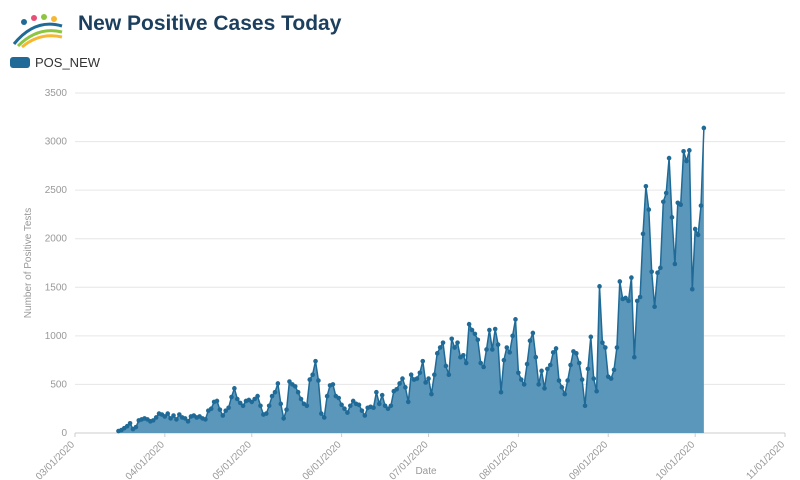  What do you see at coordinates (56, 336) in the screenshot?
I see `y-tick-label: 1000` at bounding box center [56, 336].